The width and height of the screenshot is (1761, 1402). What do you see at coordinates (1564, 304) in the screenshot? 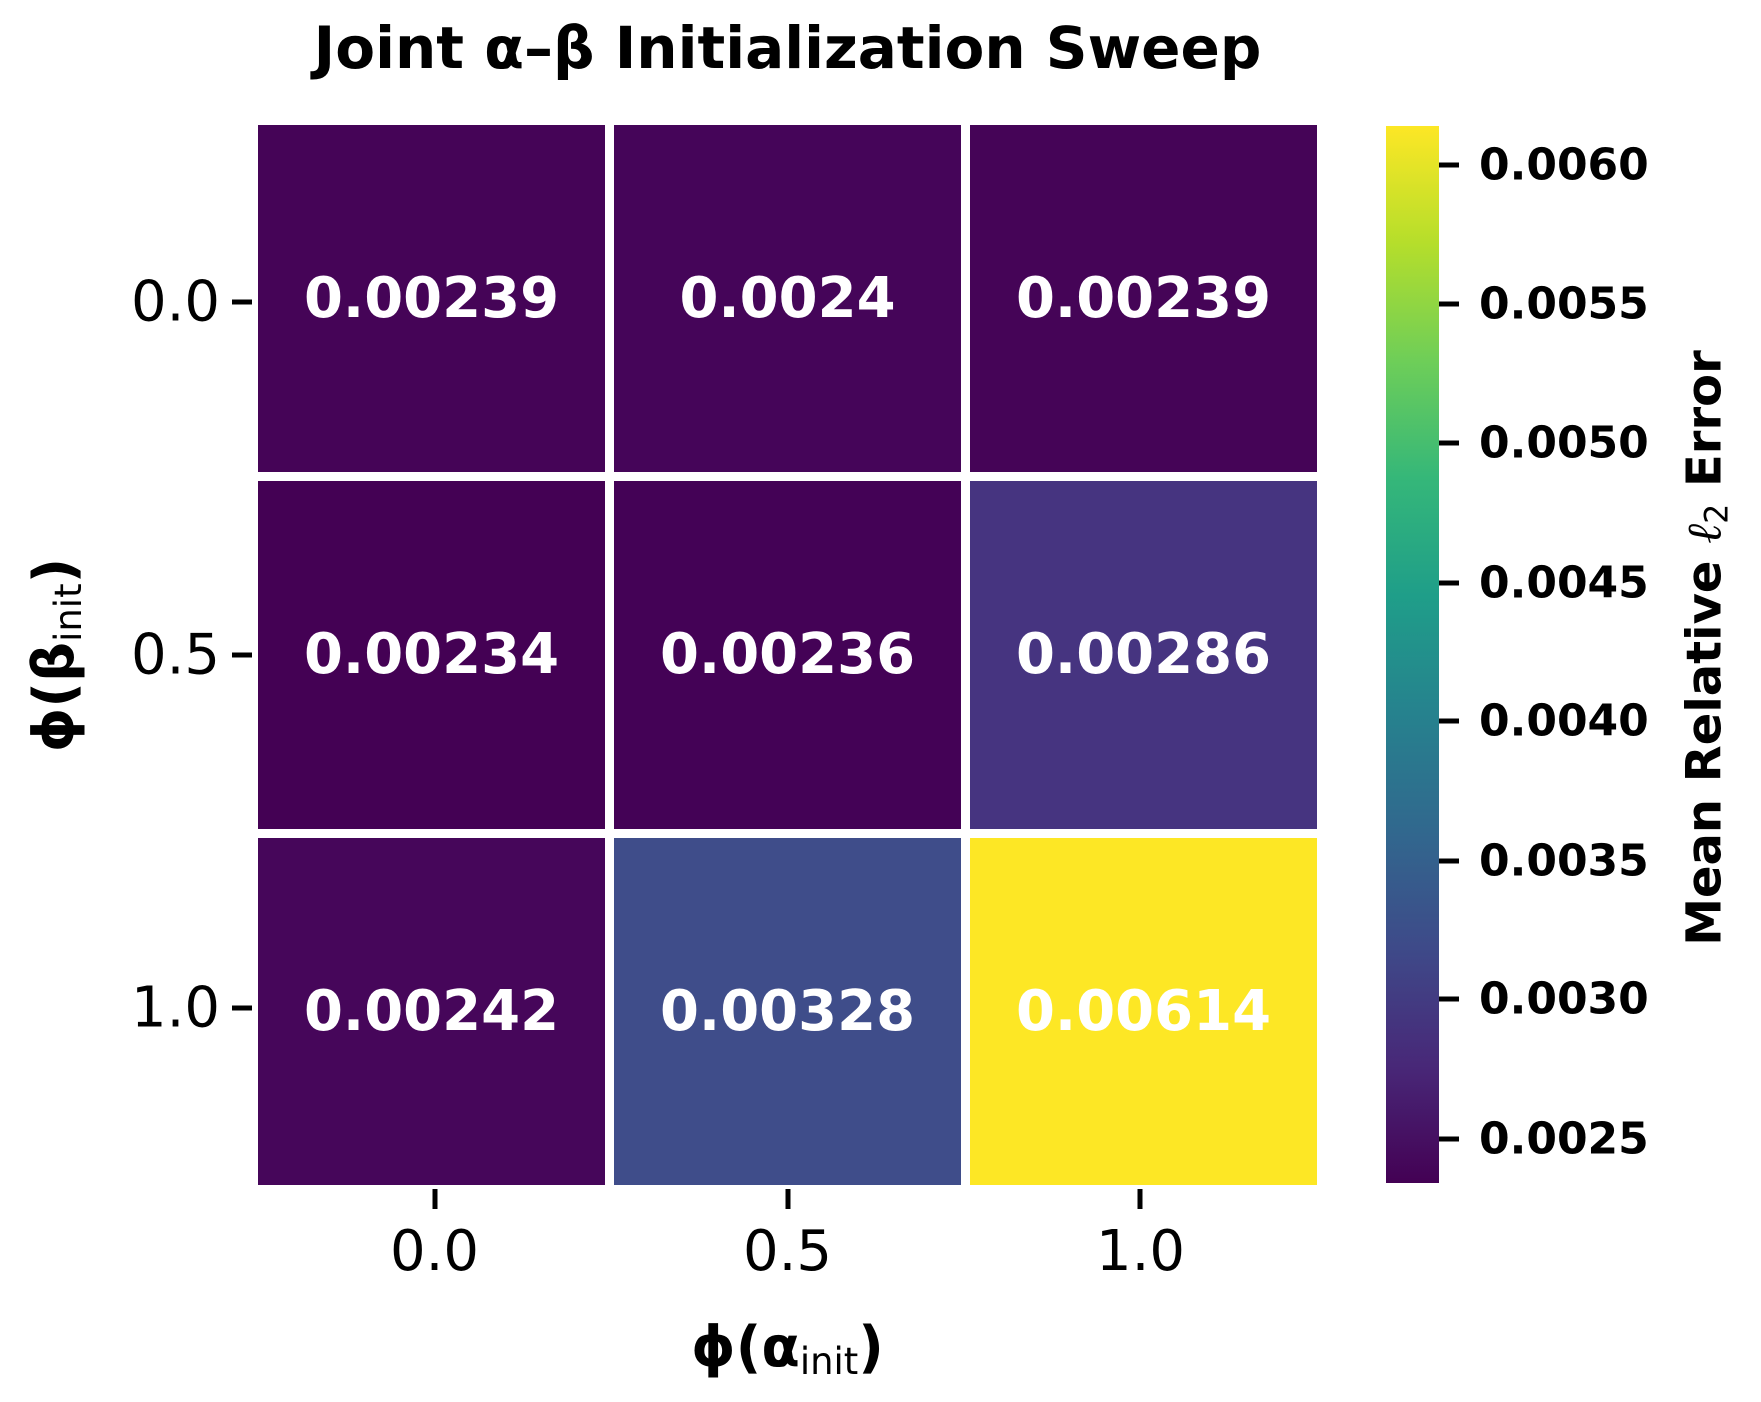
I see `colorbar-tick-label: 0.0055` at bounding box center [1564, 304].